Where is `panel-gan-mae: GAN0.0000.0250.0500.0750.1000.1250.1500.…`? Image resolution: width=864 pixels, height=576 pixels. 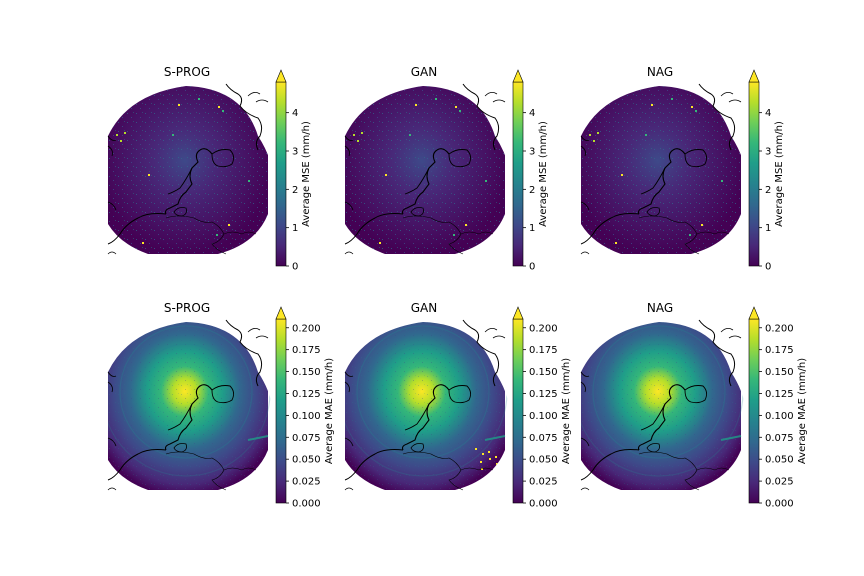 panel-gan-mae: GAN0.0000.0250.0500.0750.1000.1250.1500.… is located at coordinates (458, 405).